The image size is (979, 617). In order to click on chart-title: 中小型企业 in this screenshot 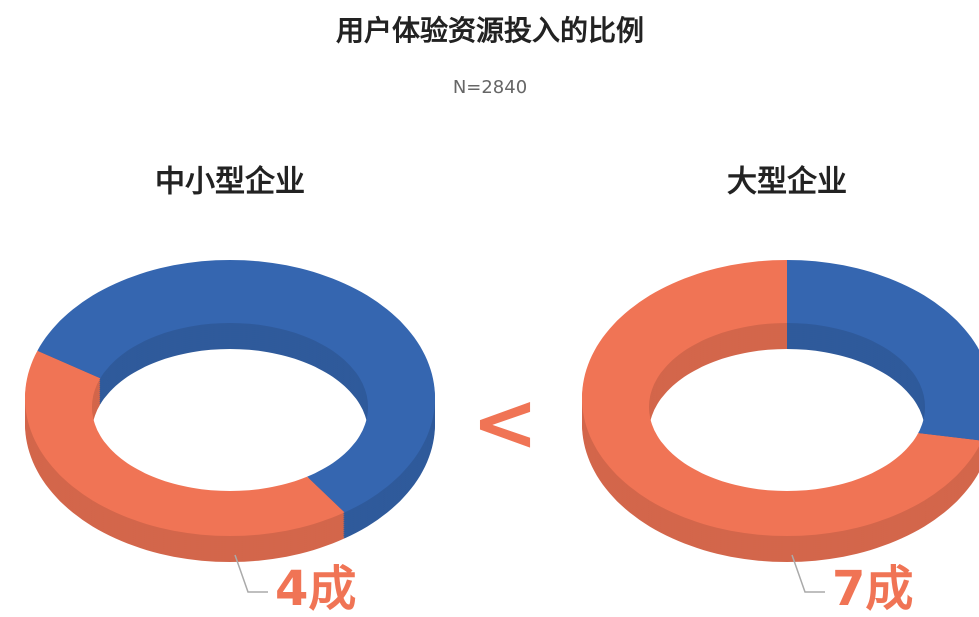, I will do `click(230, 182)`.